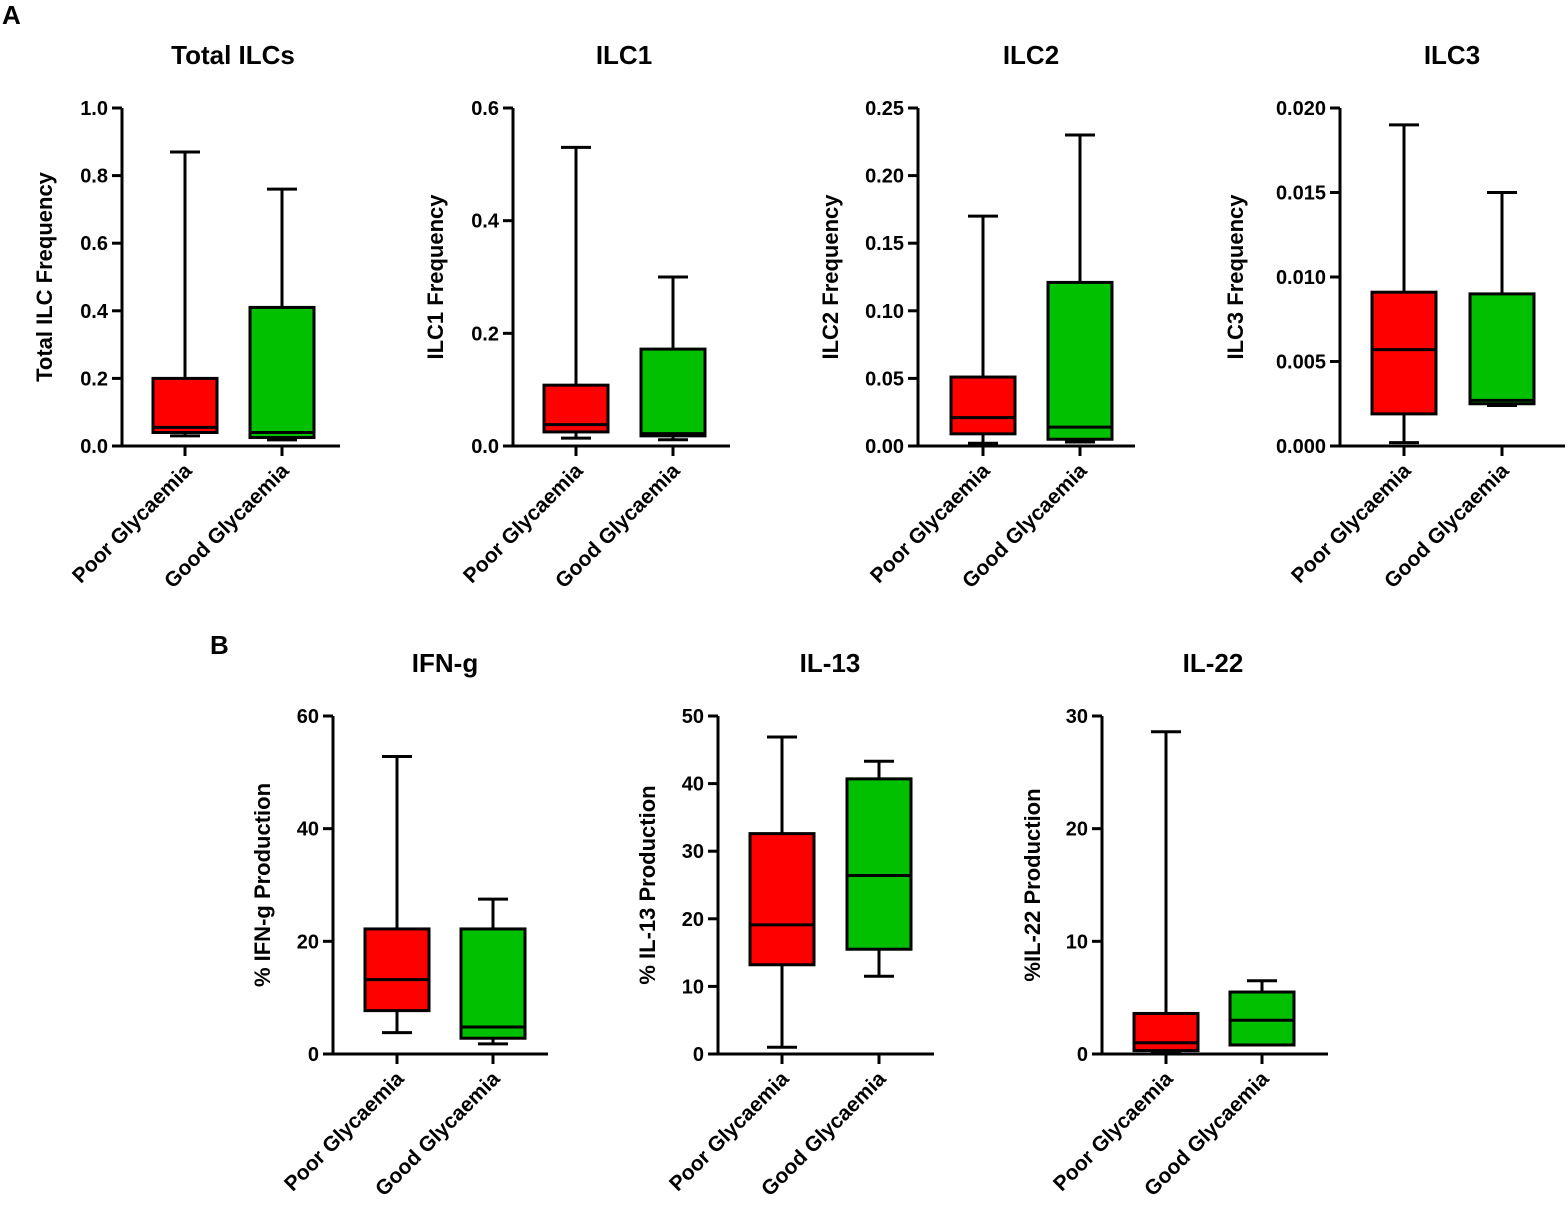 Image resolution: width=1567 pixels, height=1232 pixels. I want to click on y-axis-label: % IFN-g Production, so click(262, 885).